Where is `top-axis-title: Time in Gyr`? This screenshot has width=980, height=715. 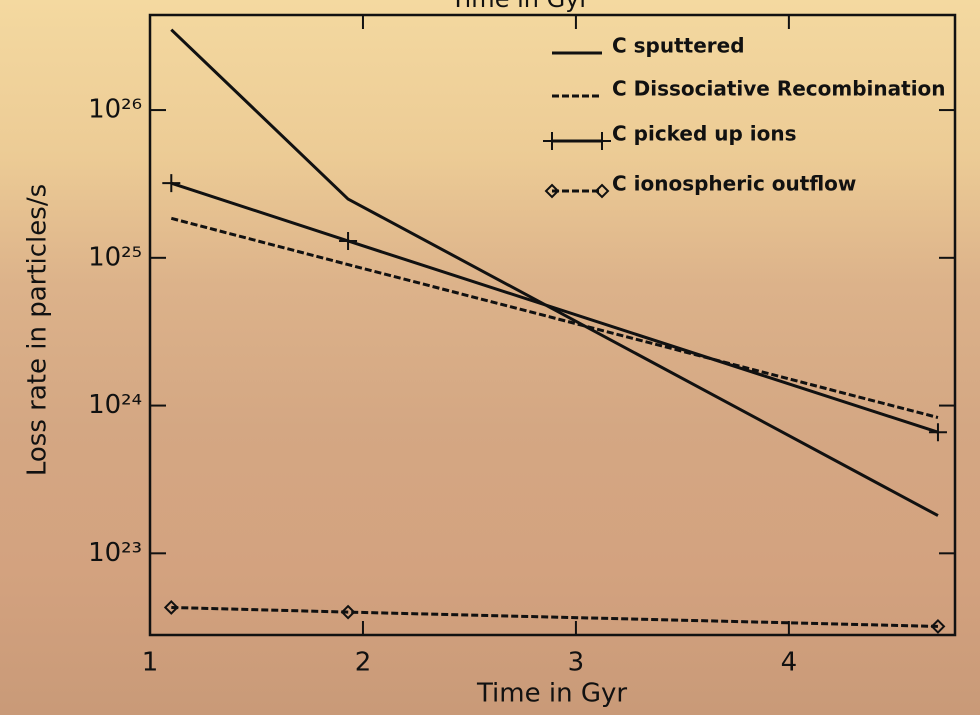 top-axis-title: Time in Gyr is located at coordinates (520, 6).